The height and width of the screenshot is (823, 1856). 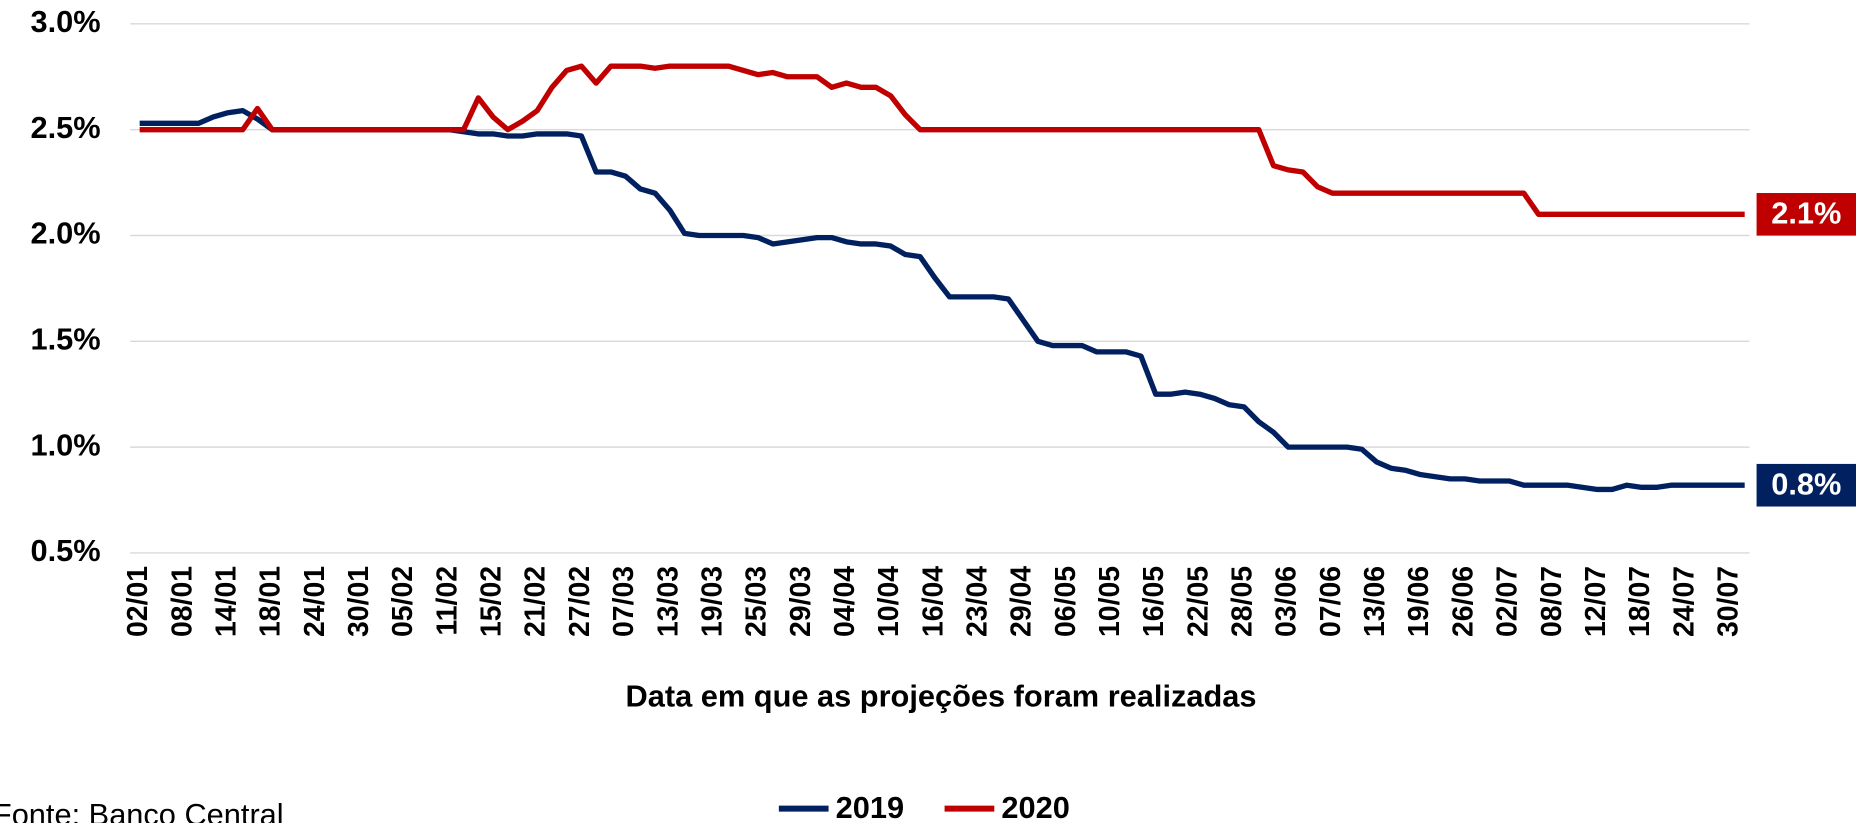 I want to click on x-tick-label: 16/05, so click(x=1154, y=601).